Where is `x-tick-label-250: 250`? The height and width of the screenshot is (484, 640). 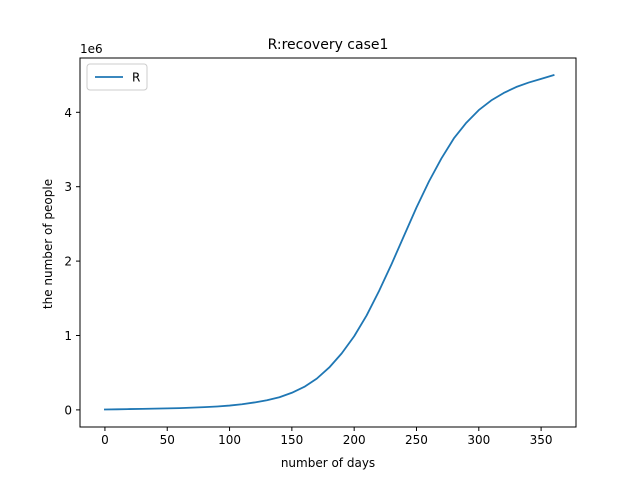 x-tick-label-250: 250 is located at coordinates (416, 440).